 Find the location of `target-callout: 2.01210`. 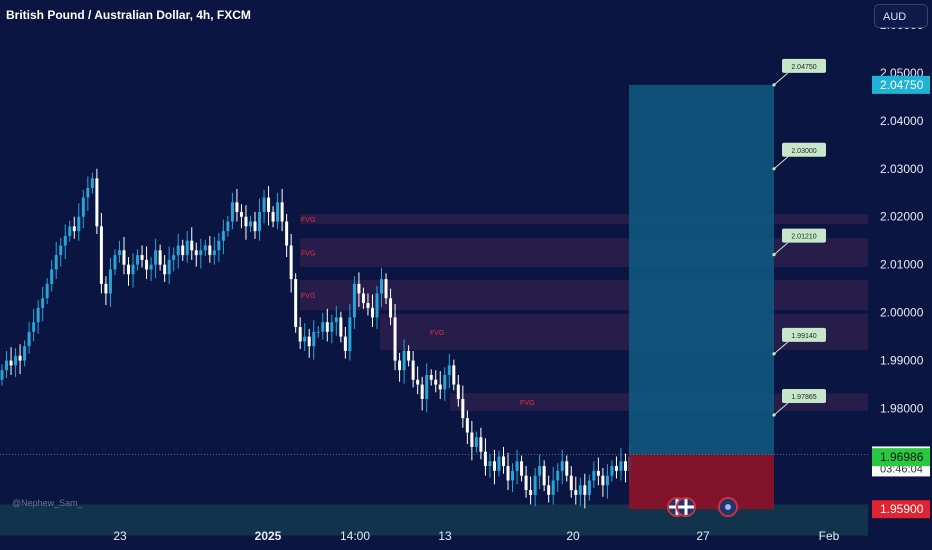

target-callout: 2.01210 is located at coordinates (799, 242).